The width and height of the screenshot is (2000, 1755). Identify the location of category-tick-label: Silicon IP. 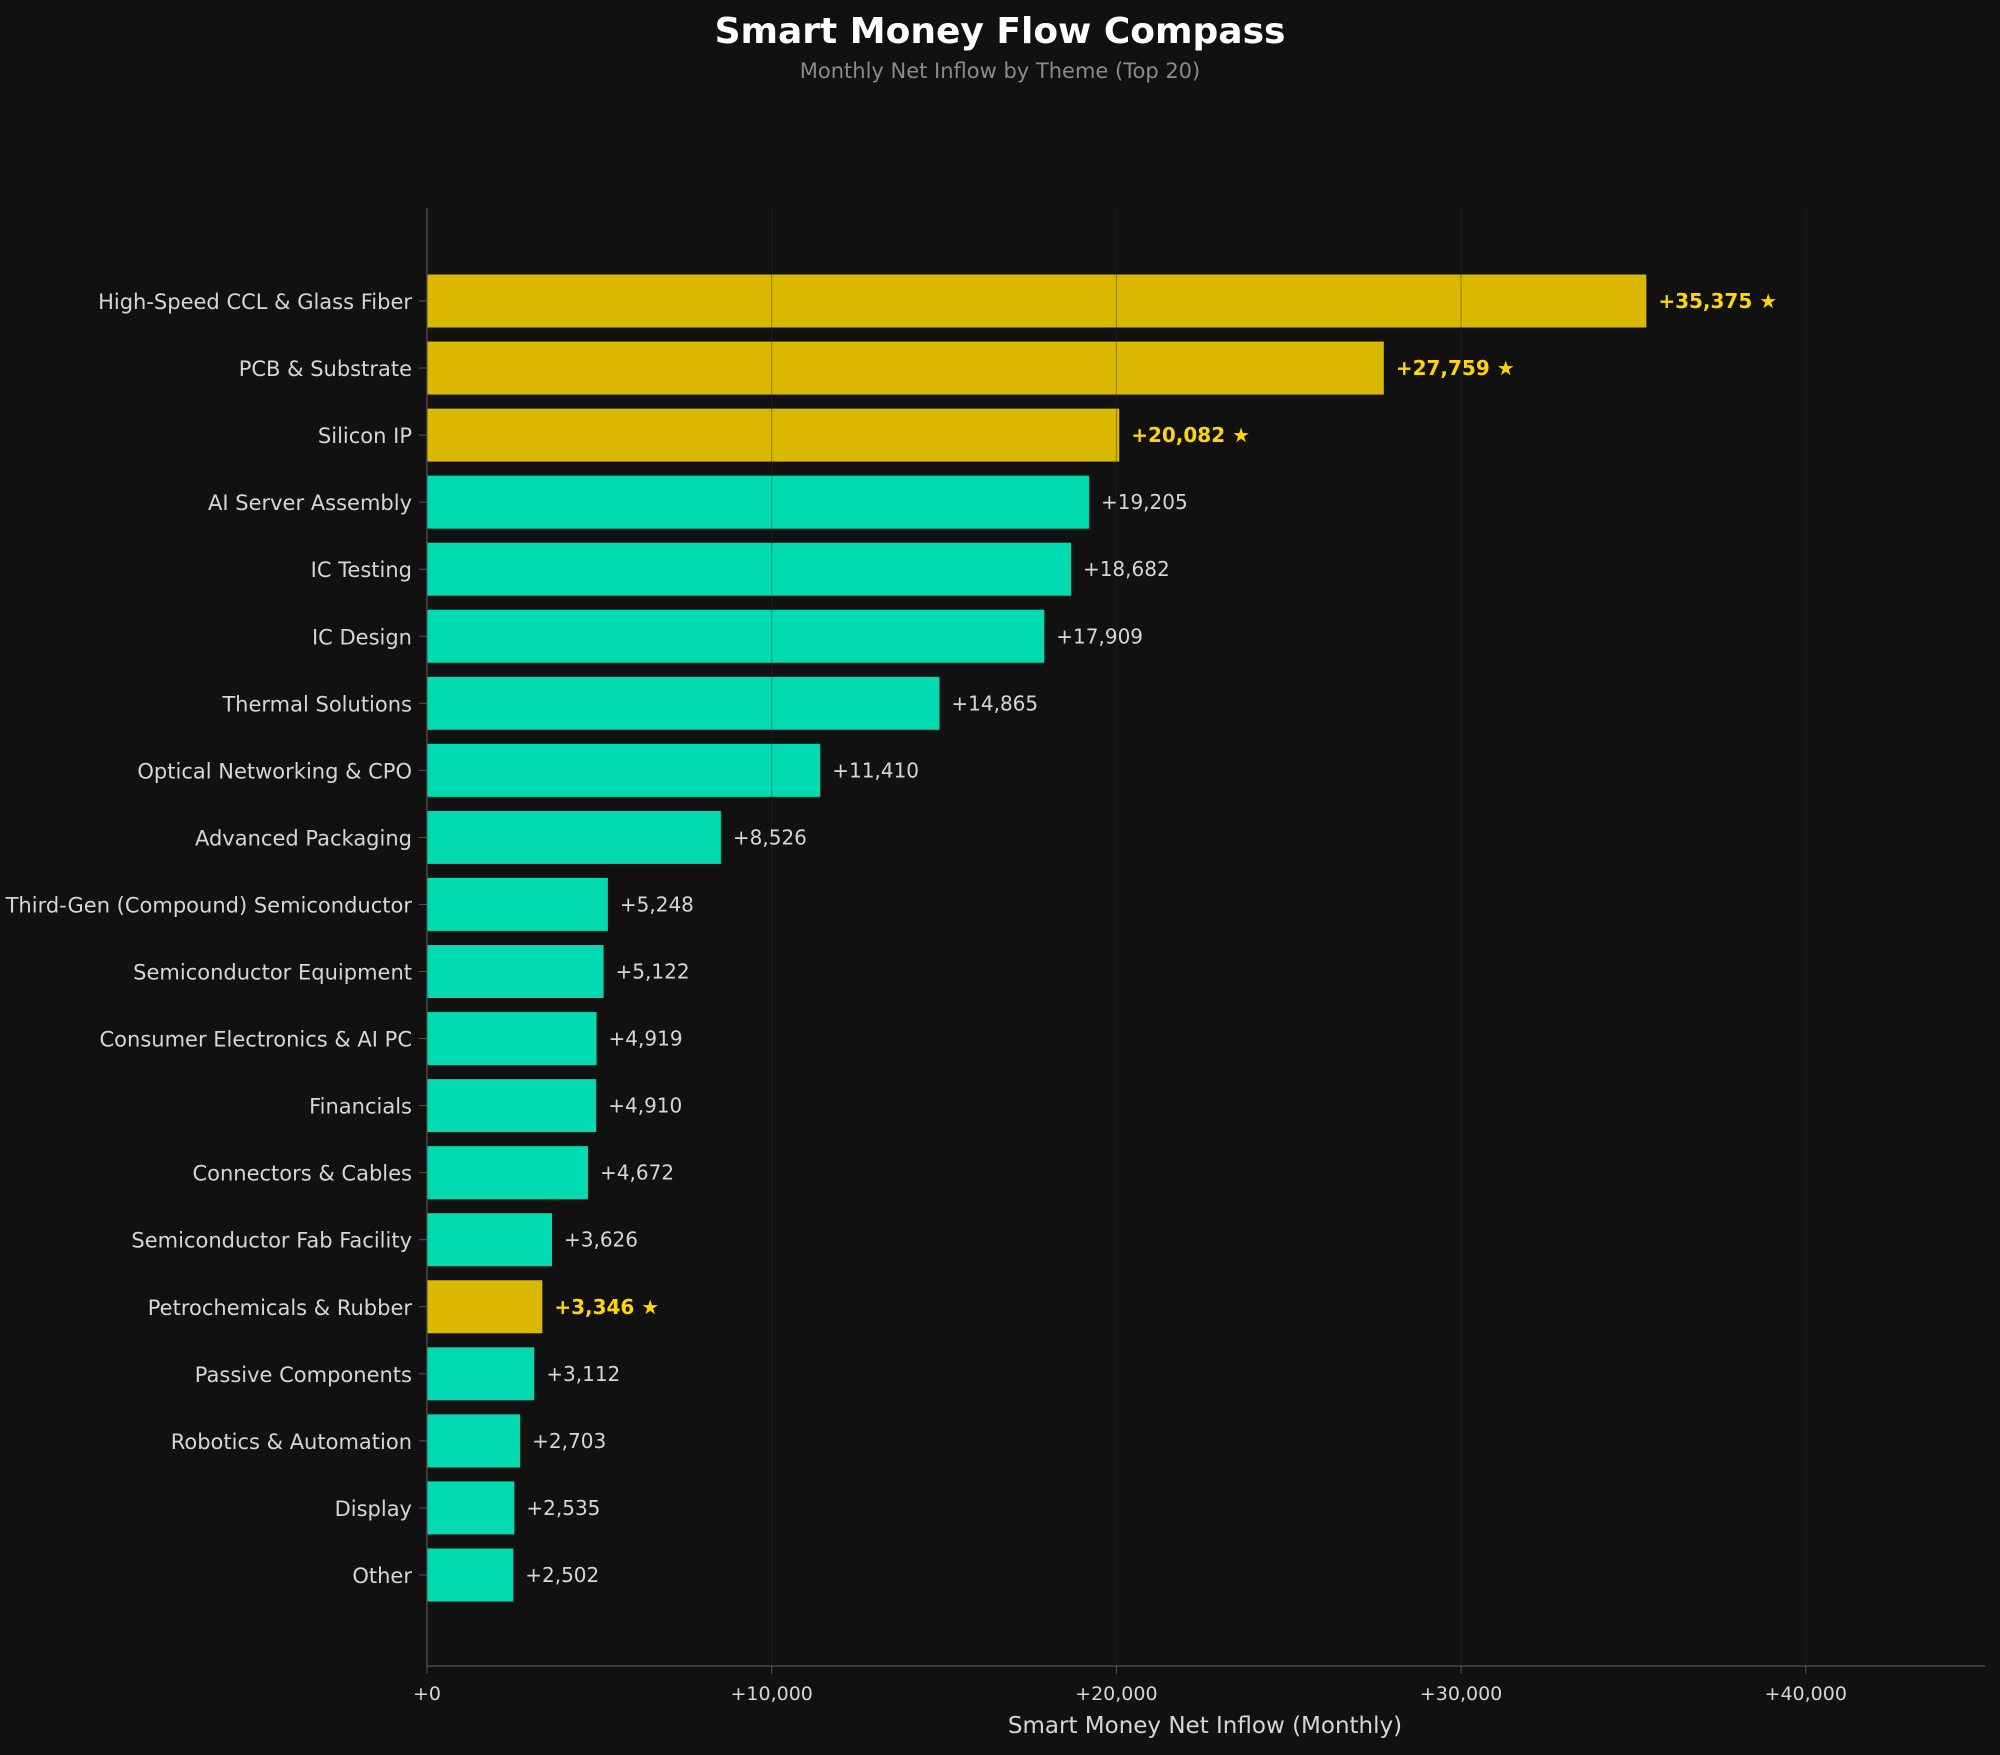
(365, 436).